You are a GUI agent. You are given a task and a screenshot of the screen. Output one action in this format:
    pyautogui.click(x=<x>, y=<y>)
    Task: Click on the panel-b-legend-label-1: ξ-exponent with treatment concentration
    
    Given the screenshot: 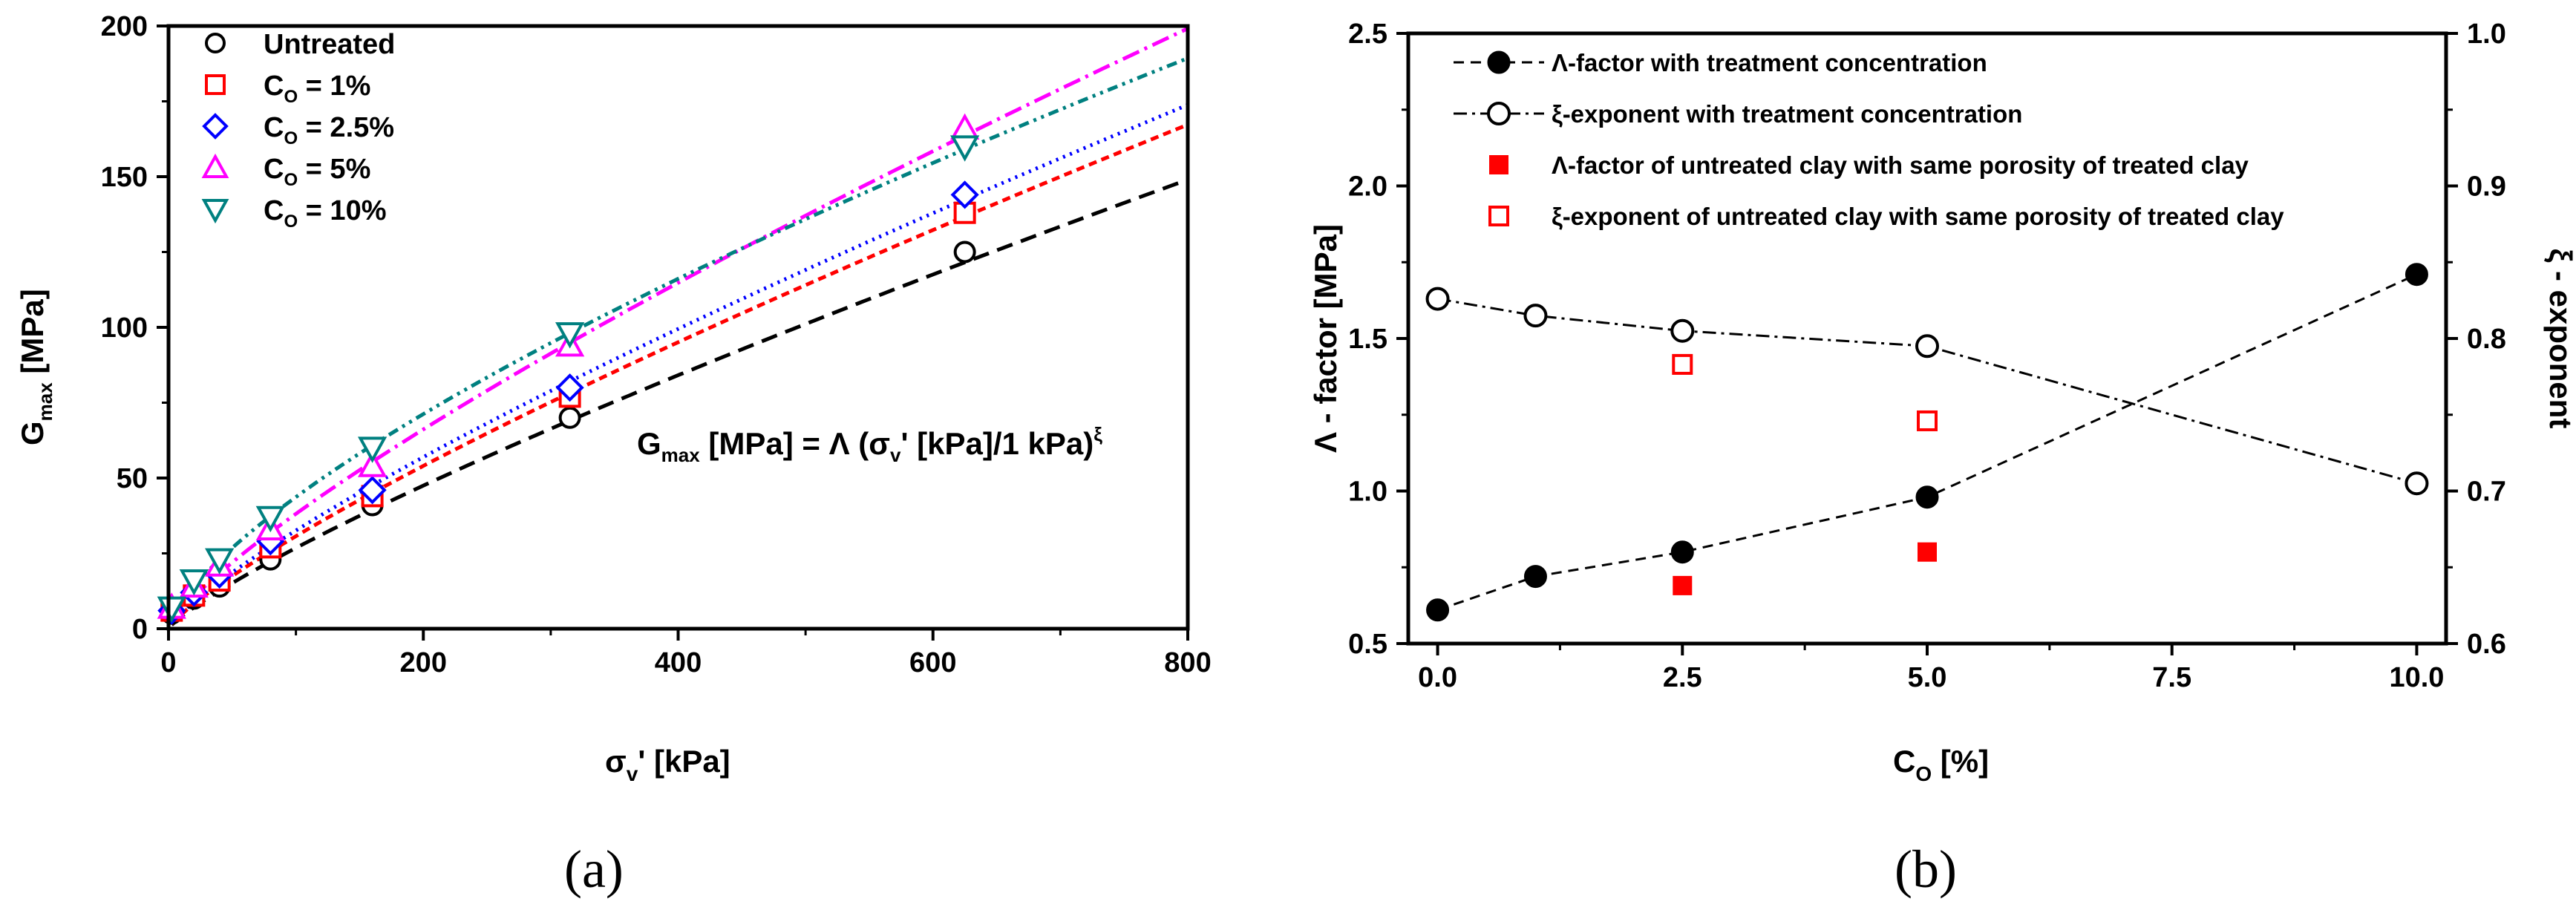 What is the action you would take?
    pyautogui.click(x=1787, y=114)
    